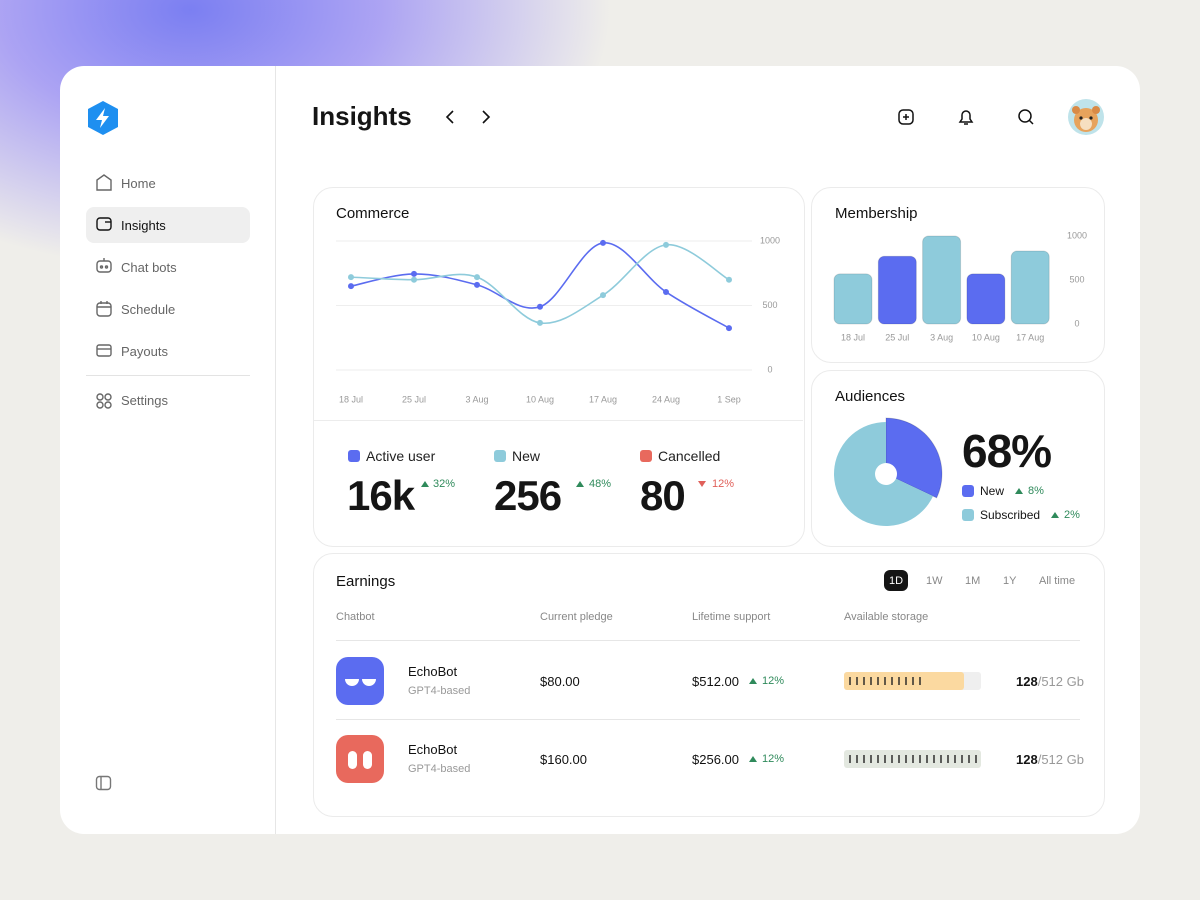 The image size is (1200, 900). What do you see at coordinates (381, 495) in the screenshot?
I see `stat-value: 16k` at bounding box center [381, 495].